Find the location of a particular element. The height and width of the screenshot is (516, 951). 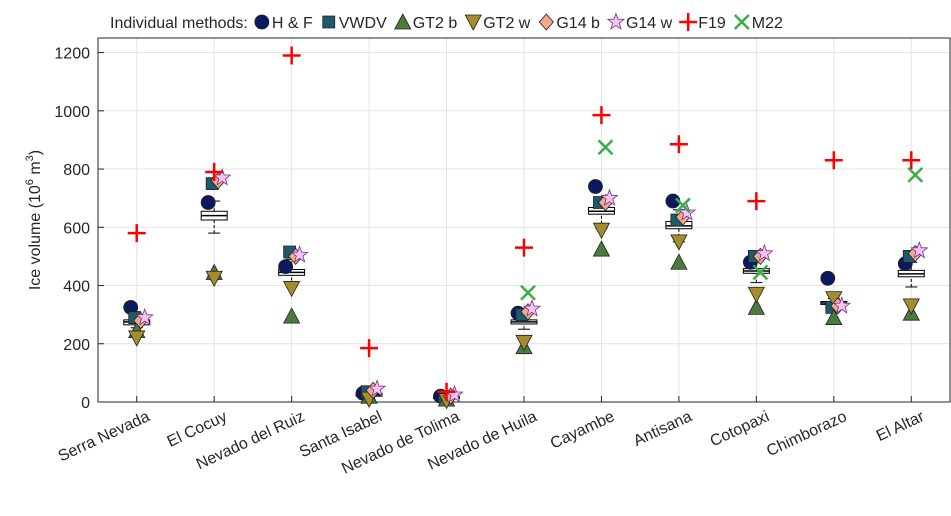

x-tick-label: Chimborazo is located at coordinates (806, 434).